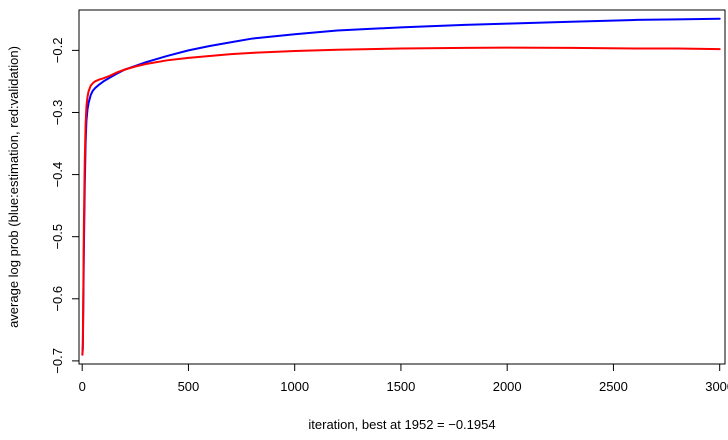 The image size is (728, 440). Describe the element at coordinates (613, 386) in the screenshot. I see `x-tick-label: 2500` at that location.